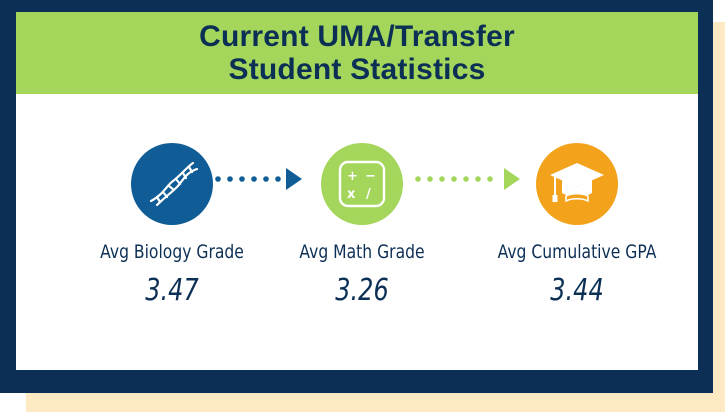  I want to click on stat-gpa: Avg Cumulative GPA 3.44, so click(577, 233).